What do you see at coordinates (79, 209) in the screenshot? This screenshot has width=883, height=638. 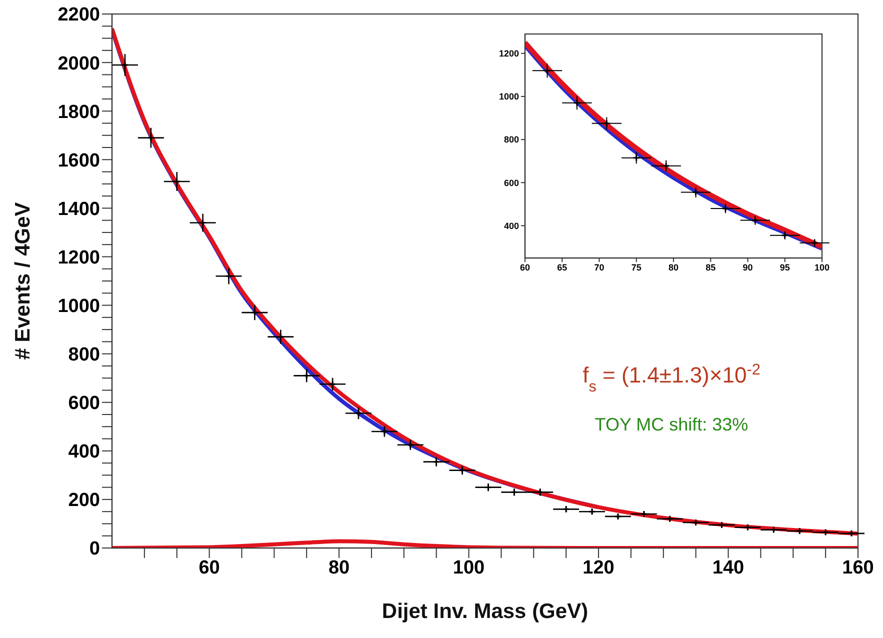 I see `y-tick-label: 1400` at bounding box center [79, 209].